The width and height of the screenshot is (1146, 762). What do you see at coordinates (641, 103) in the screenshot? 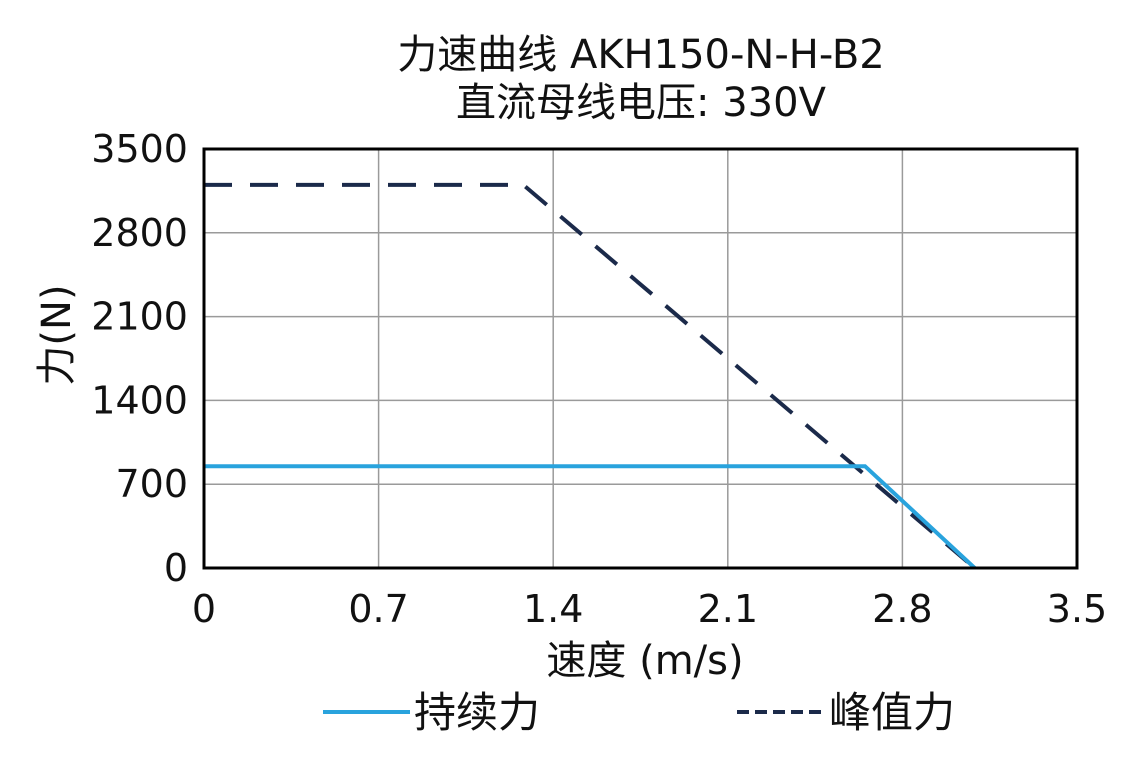
I see `chart-subtitle: 直流母线电压: 330V` at bounding box center [641, 103].